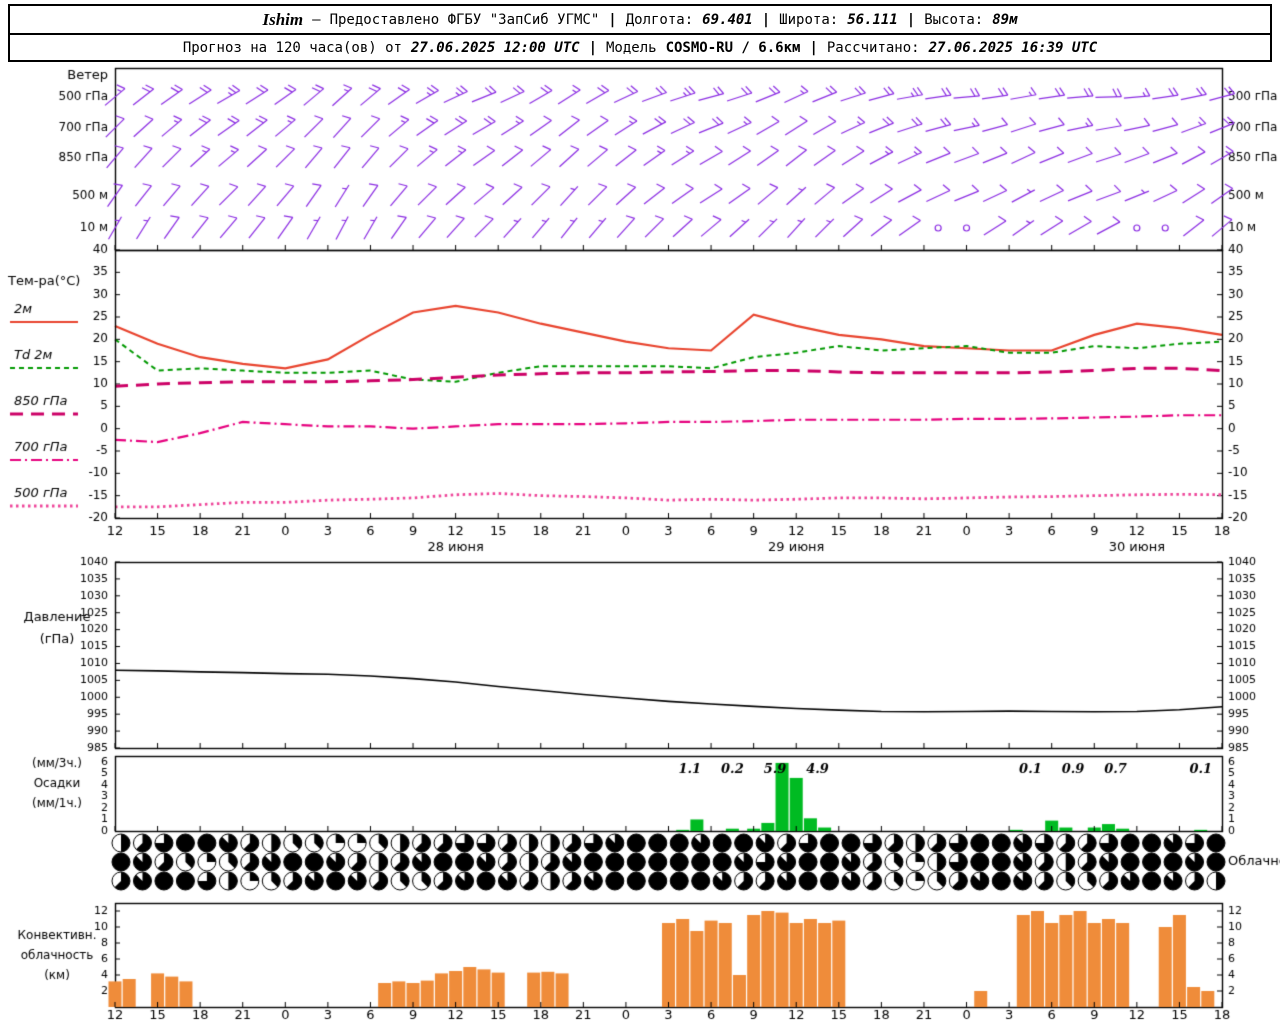 The height and width of the screenshot is (1024, 1280). Describe the element at coordinates (727, 19) in the screenshot. I see `longitude-value: 69.401` at that location.